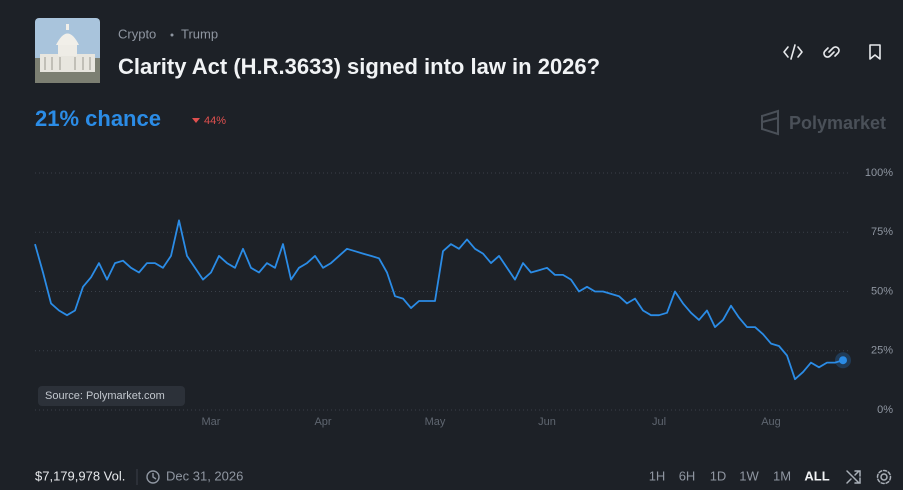 The width and height of the screenshot is (903, 490). Describe the element at coordinates (196, 120) in the screenshot. I see `change-arrow` at that location.